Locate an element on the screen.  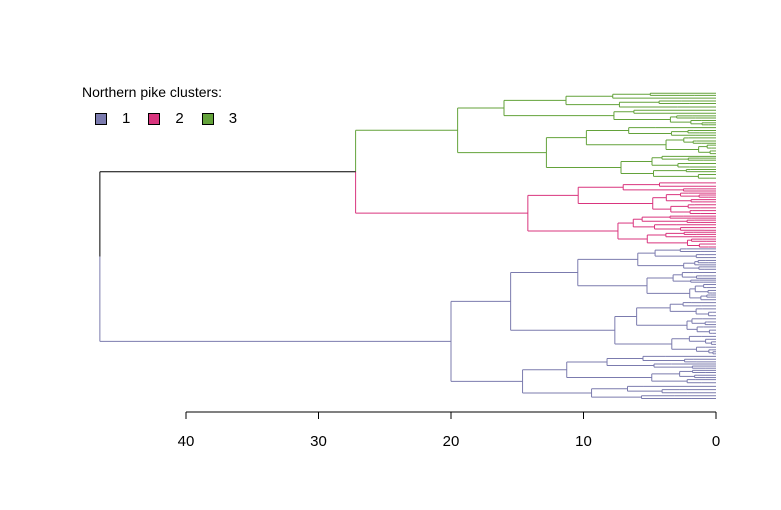
x-axis: 40 30 20 10 0 is located at coordinates (449, 430).